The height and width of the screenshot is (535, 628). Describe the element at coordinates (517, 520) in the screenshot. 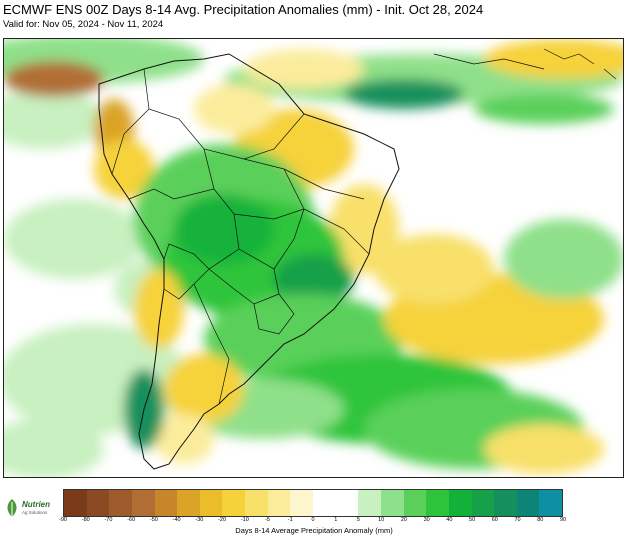

I see `colorbar-tick-label: 70` at that location.